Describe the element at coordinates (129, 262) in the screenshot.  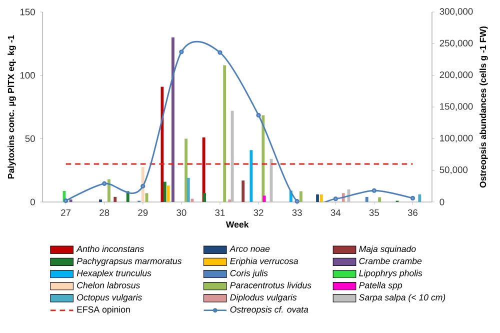
I see `legend-label: Pachygrapsus marmoratus` at that location.